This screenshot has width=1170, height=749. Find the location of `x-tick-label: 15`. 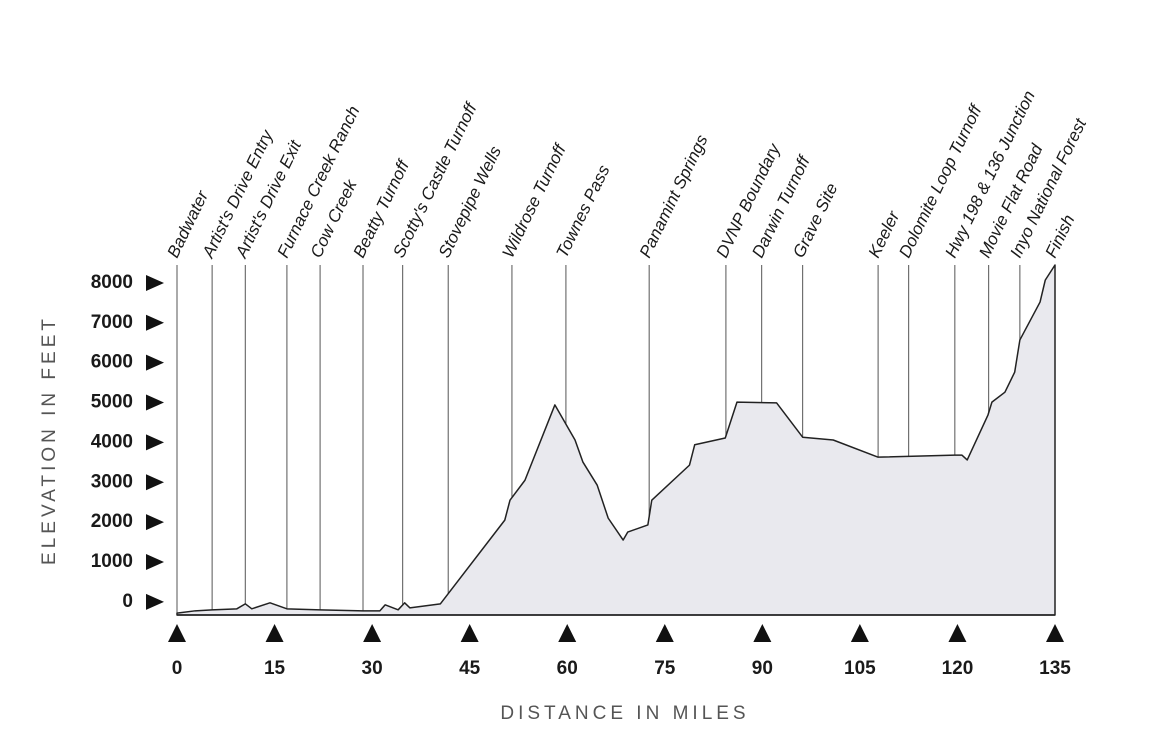

x-tick-label: 15 is located at coordinates (275, 668).